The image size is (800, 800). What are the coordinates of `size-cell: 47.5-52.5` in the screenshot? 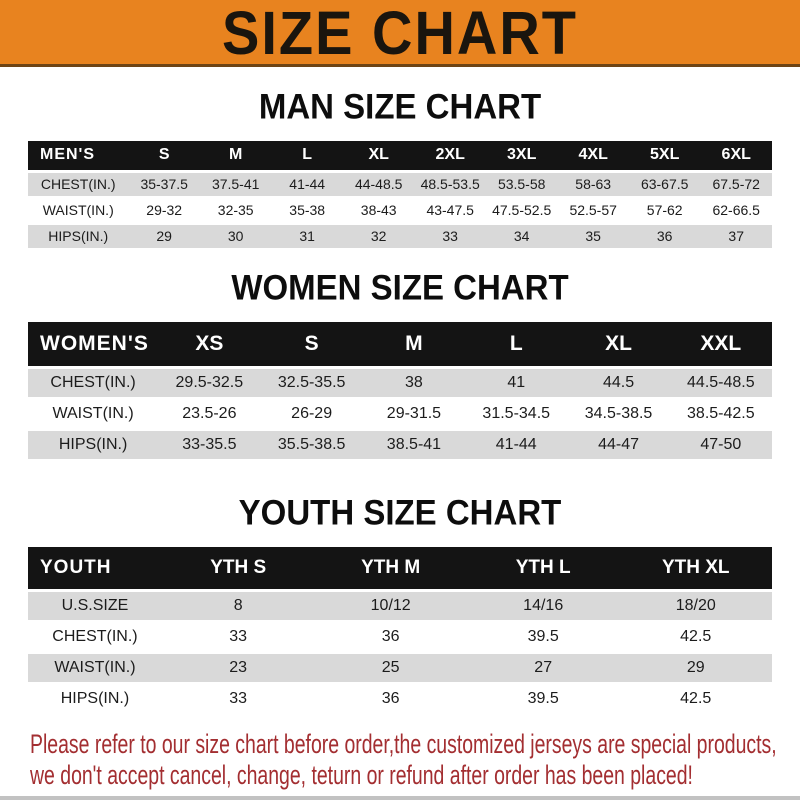 It's located at (521, 210).